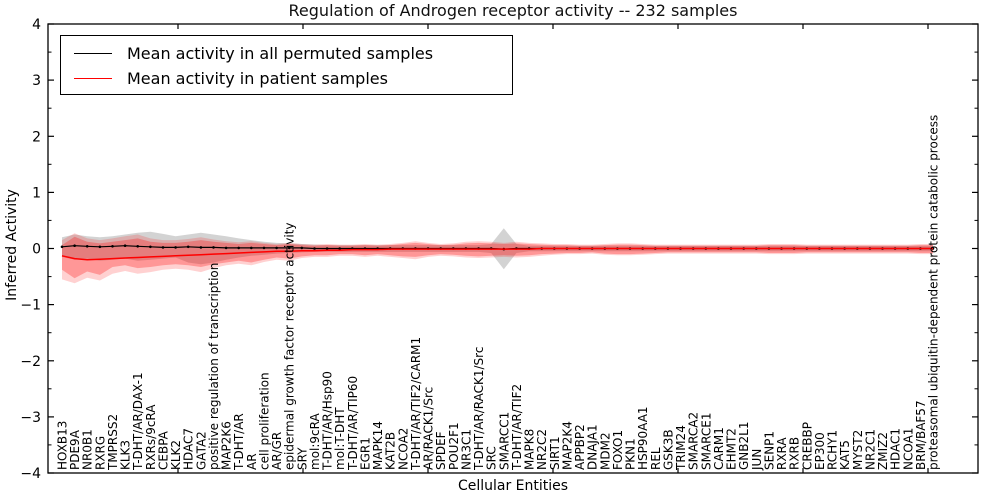  I want to click on x-tick-label: HSP90AA1, so click(643, 438).